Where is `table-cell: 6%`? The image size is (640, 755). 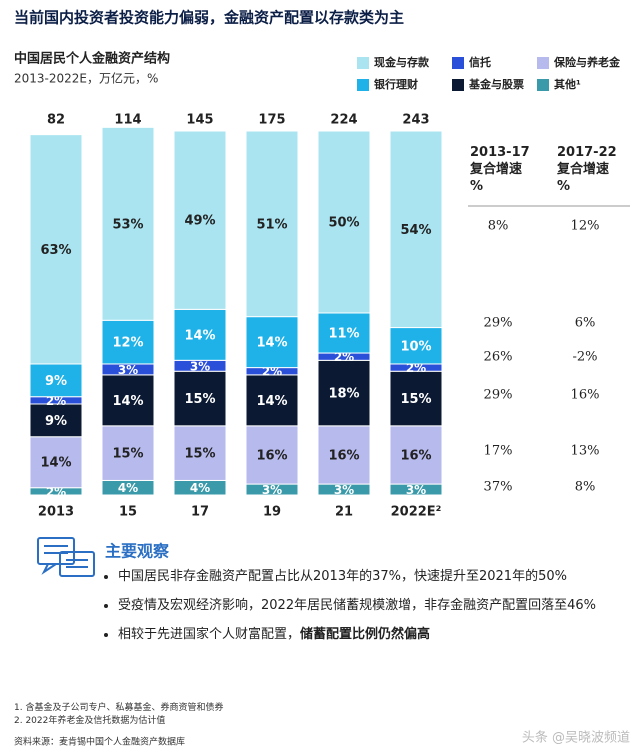 table-cell: 6% is located at coordinates (585, 323).